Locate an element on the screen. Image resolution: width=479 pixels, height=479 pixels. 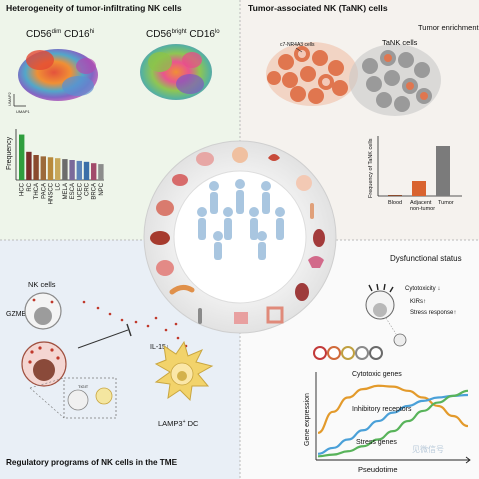
esophagus-icon is located at coordinates (312, 211).